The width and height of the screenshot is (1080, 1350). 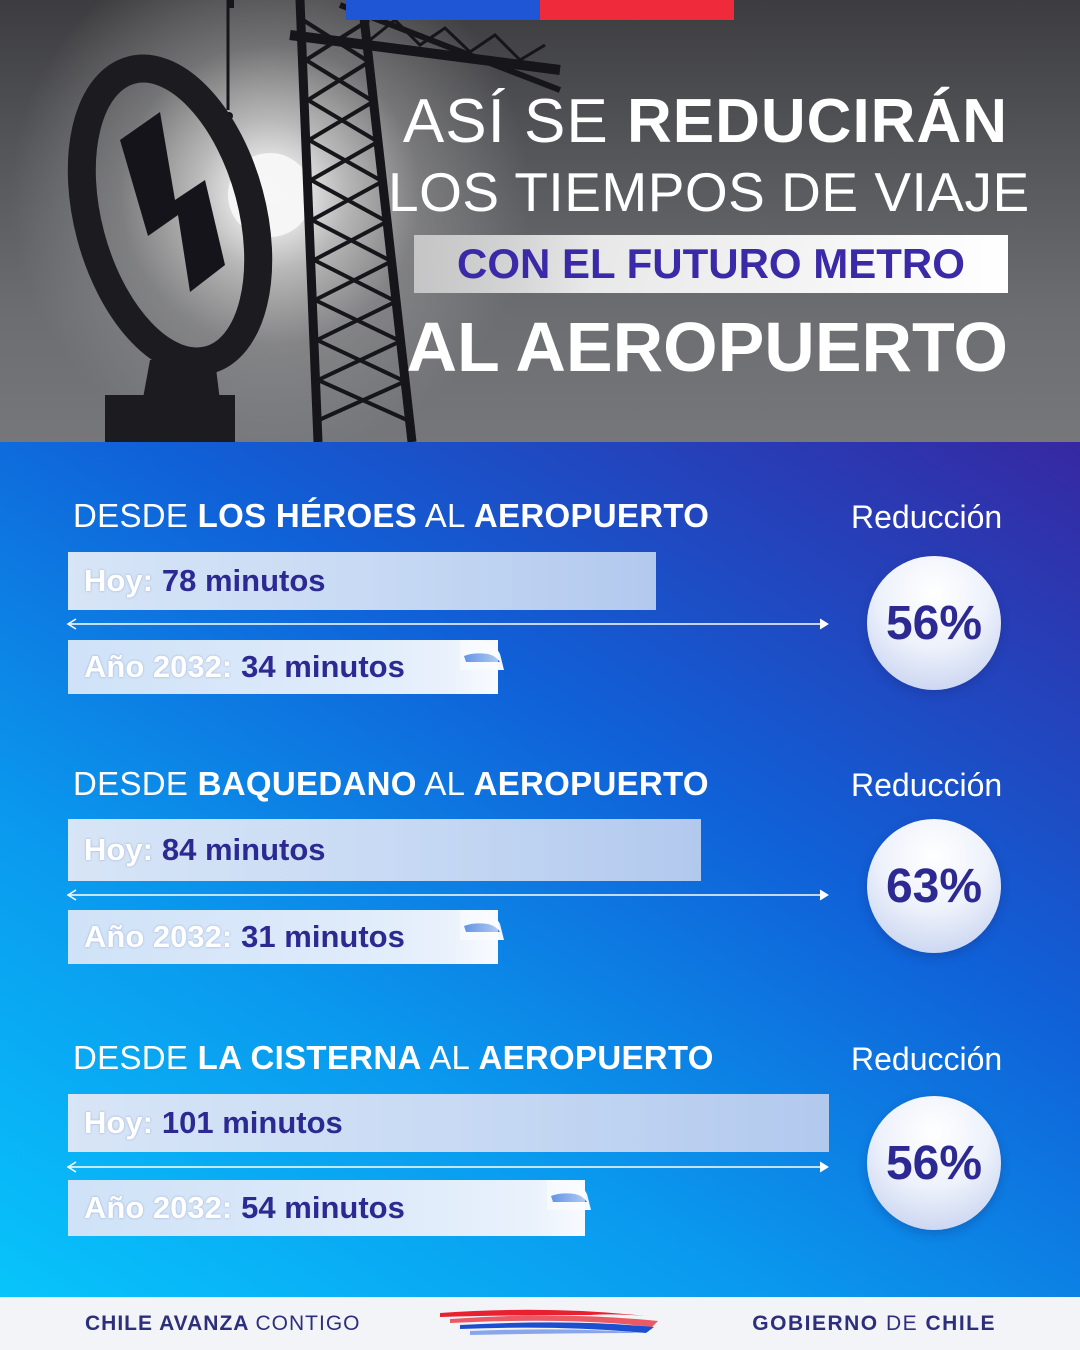 I want to click on footer-gov-word-2: DE, so click(x=902, y=1323).